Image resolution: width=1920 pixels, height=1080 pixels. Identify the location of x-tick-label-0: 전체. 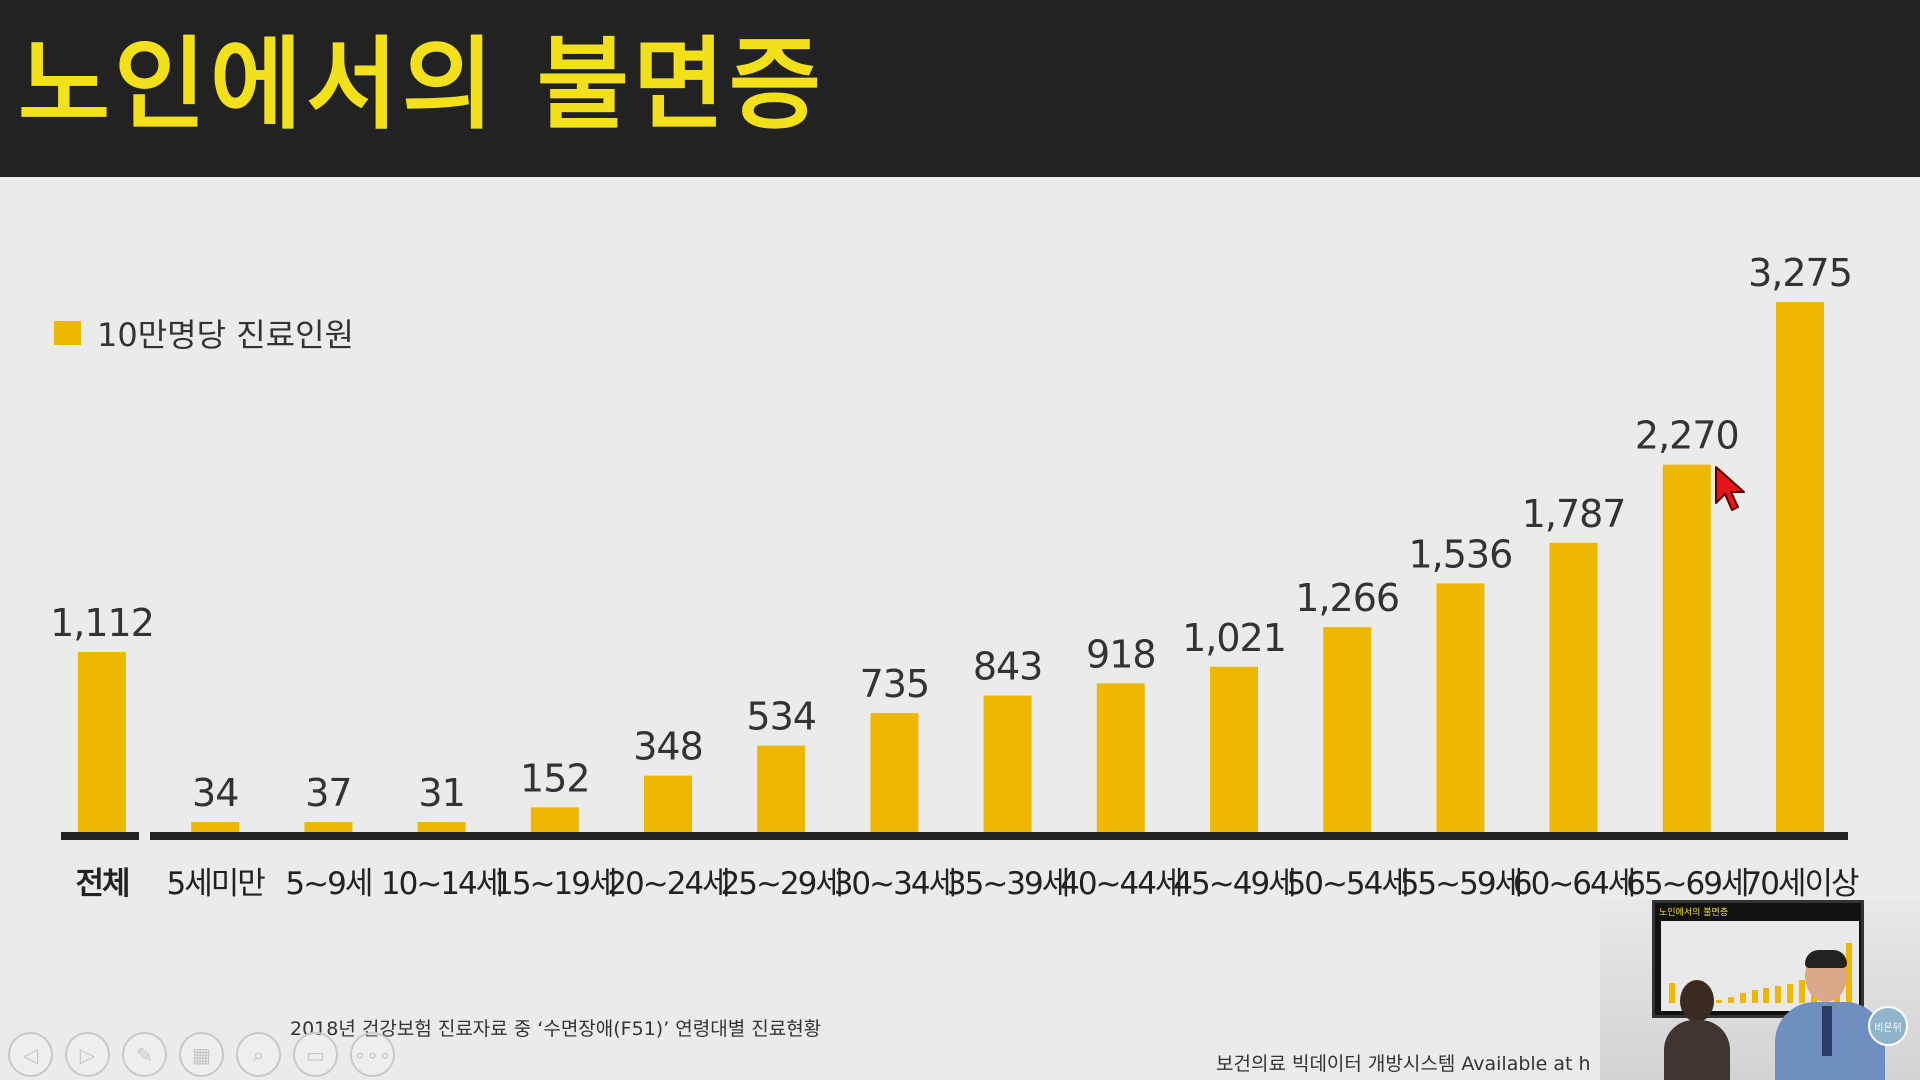
(101, 884).